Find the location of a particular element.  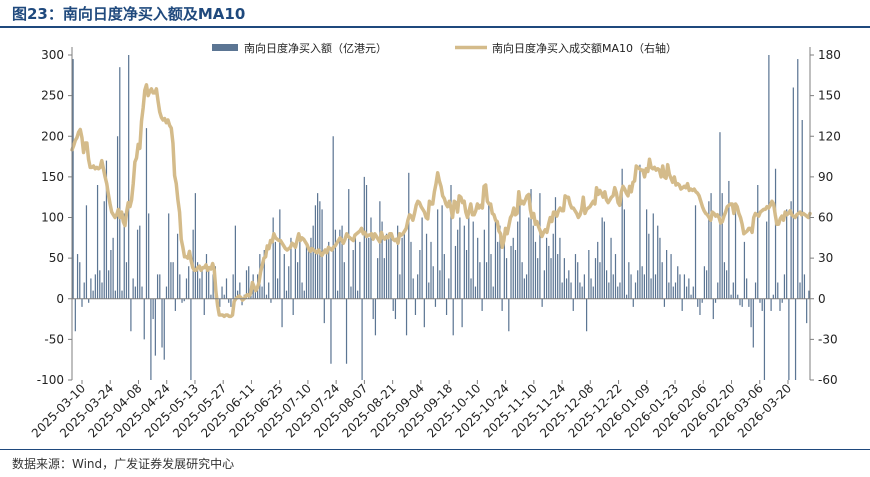

right-tick-label-1: -30 is located at coordinates (828, 339).